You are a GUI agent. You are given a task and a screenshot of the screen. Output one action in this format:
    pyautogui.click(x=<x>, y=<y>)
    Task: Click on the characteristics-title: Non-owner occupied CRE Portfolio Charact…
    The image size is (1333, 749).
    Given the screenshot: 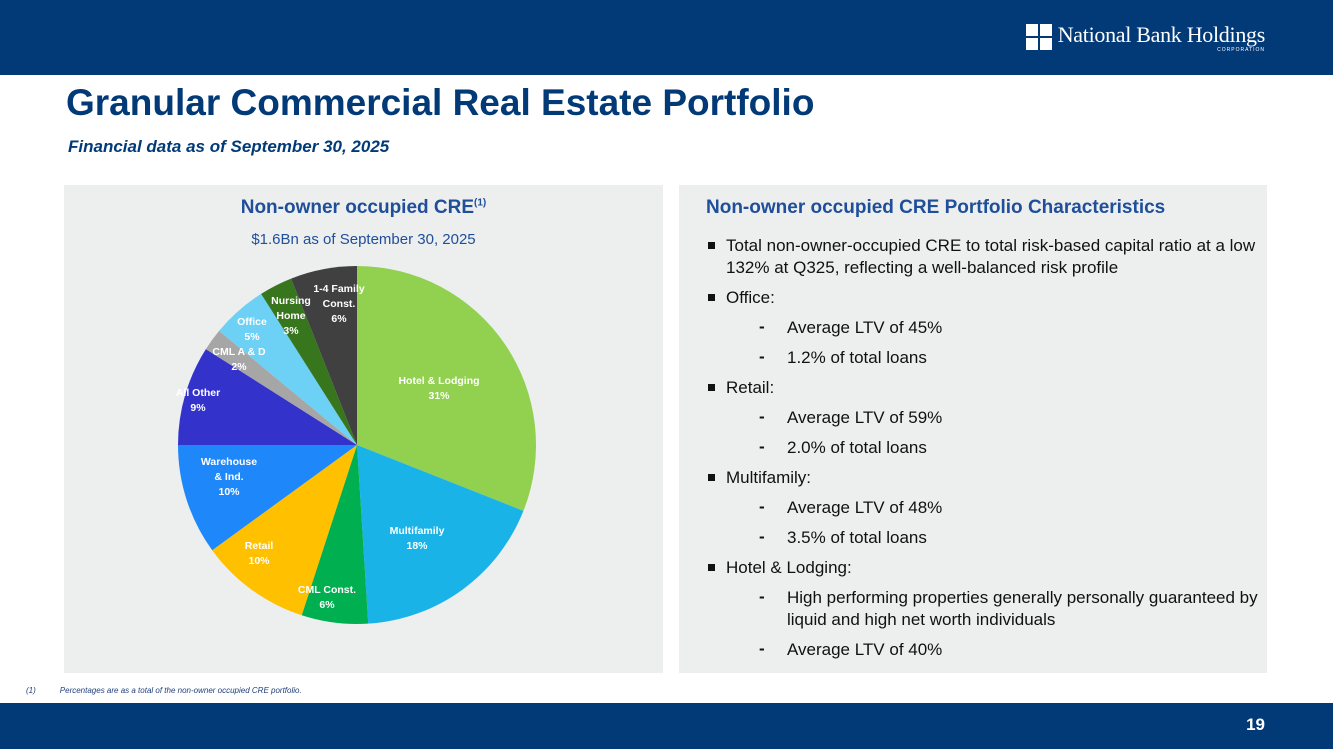 What is the action you would take?
    pyautogui.click(x=936, y=207)
    